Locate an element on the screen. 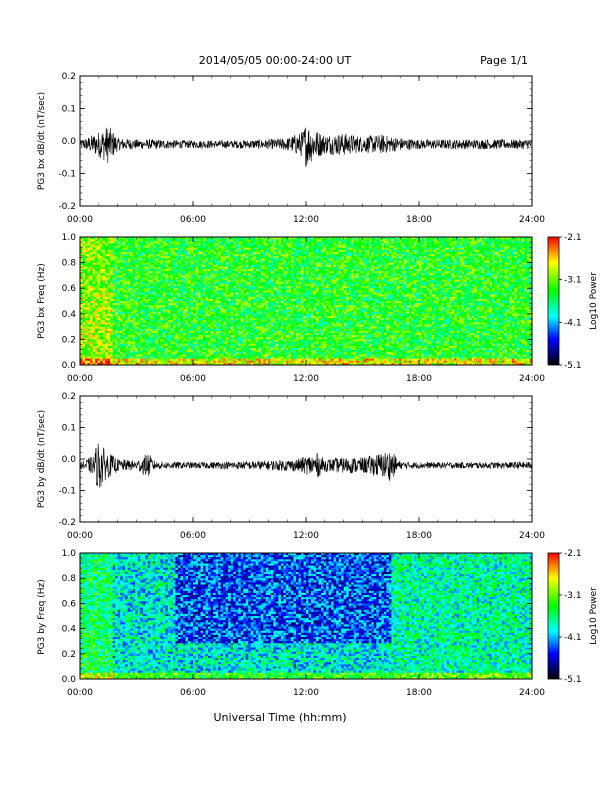 The height and width of the screenshot is (792, 612). figure-title: 2014/05/05 00:00-24:00 UT is located at coordinates (275, 60).